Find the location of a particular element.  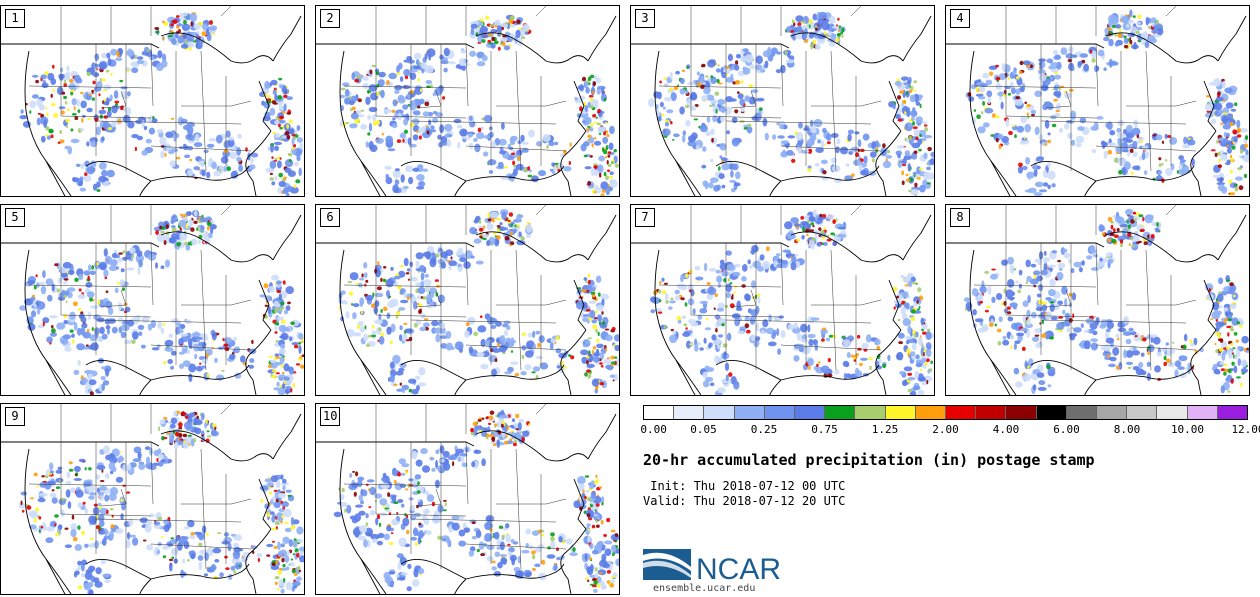

precip-map-panel: 10 is located at coordinates (467, 499).